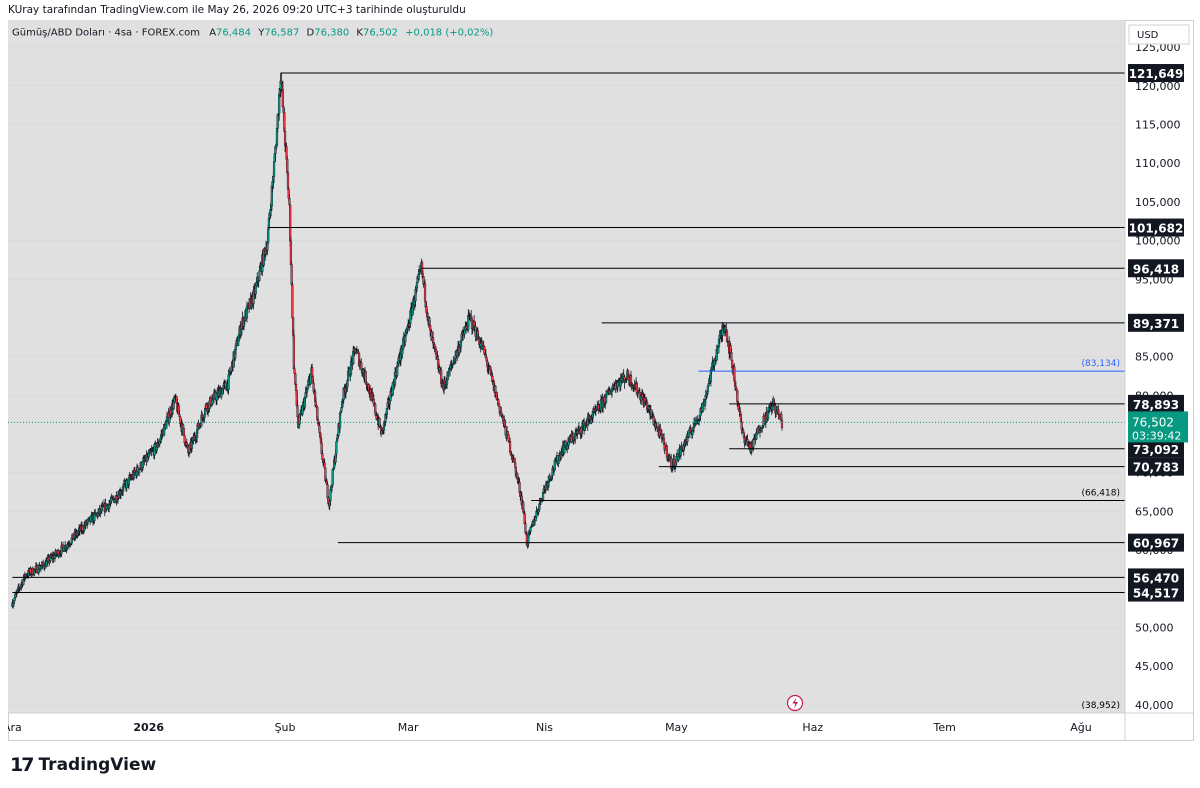 Image resolution: width=1200 pixels, height=788 pixels. I want to click on currency-box, so click(1159, 34).